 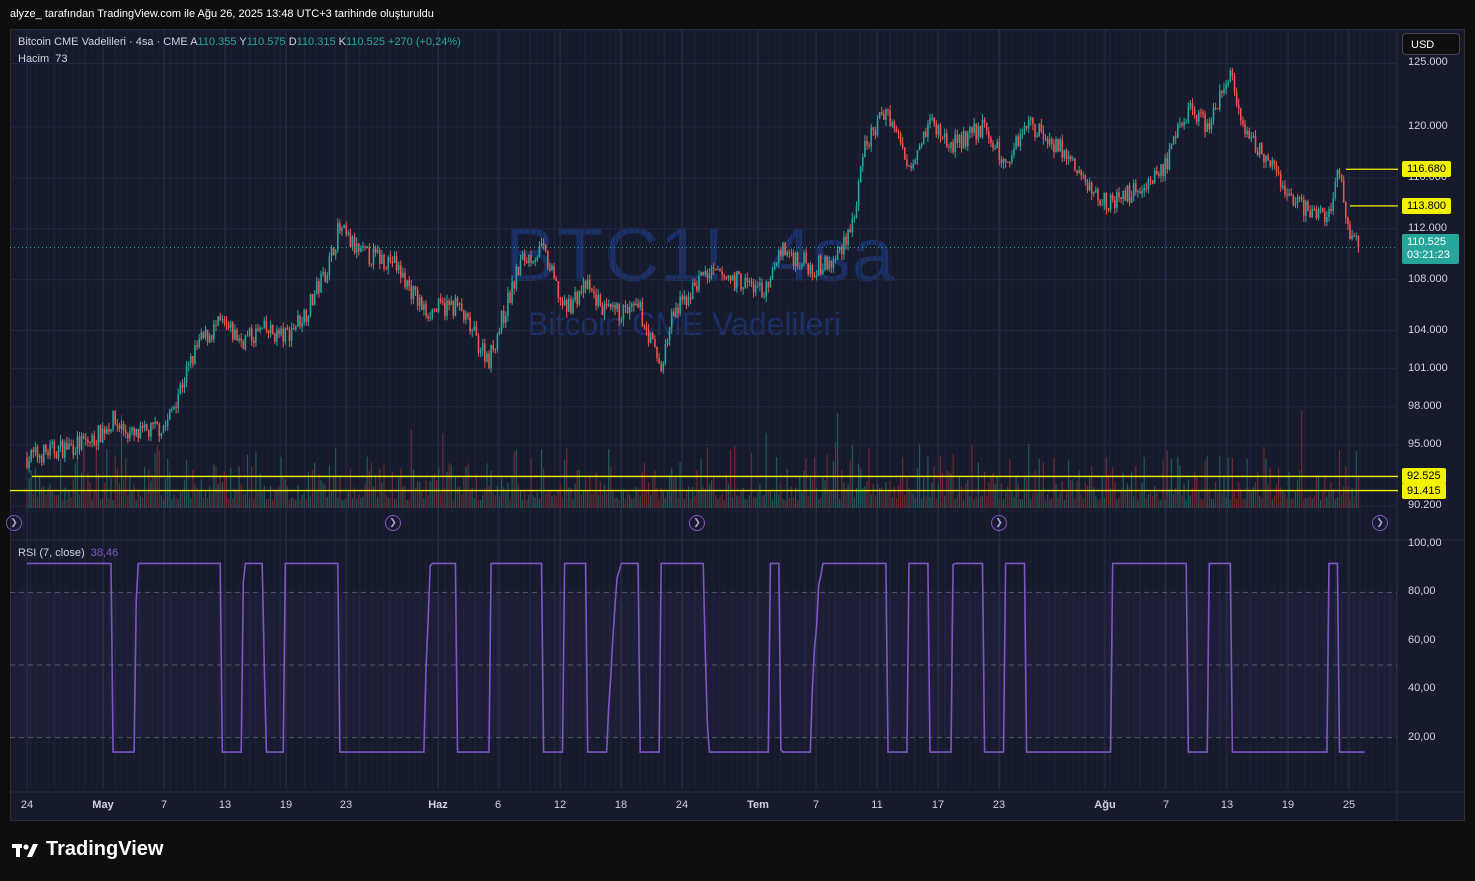 I want to click on ohlc-value: 110.525, so click(x=365, y=42).